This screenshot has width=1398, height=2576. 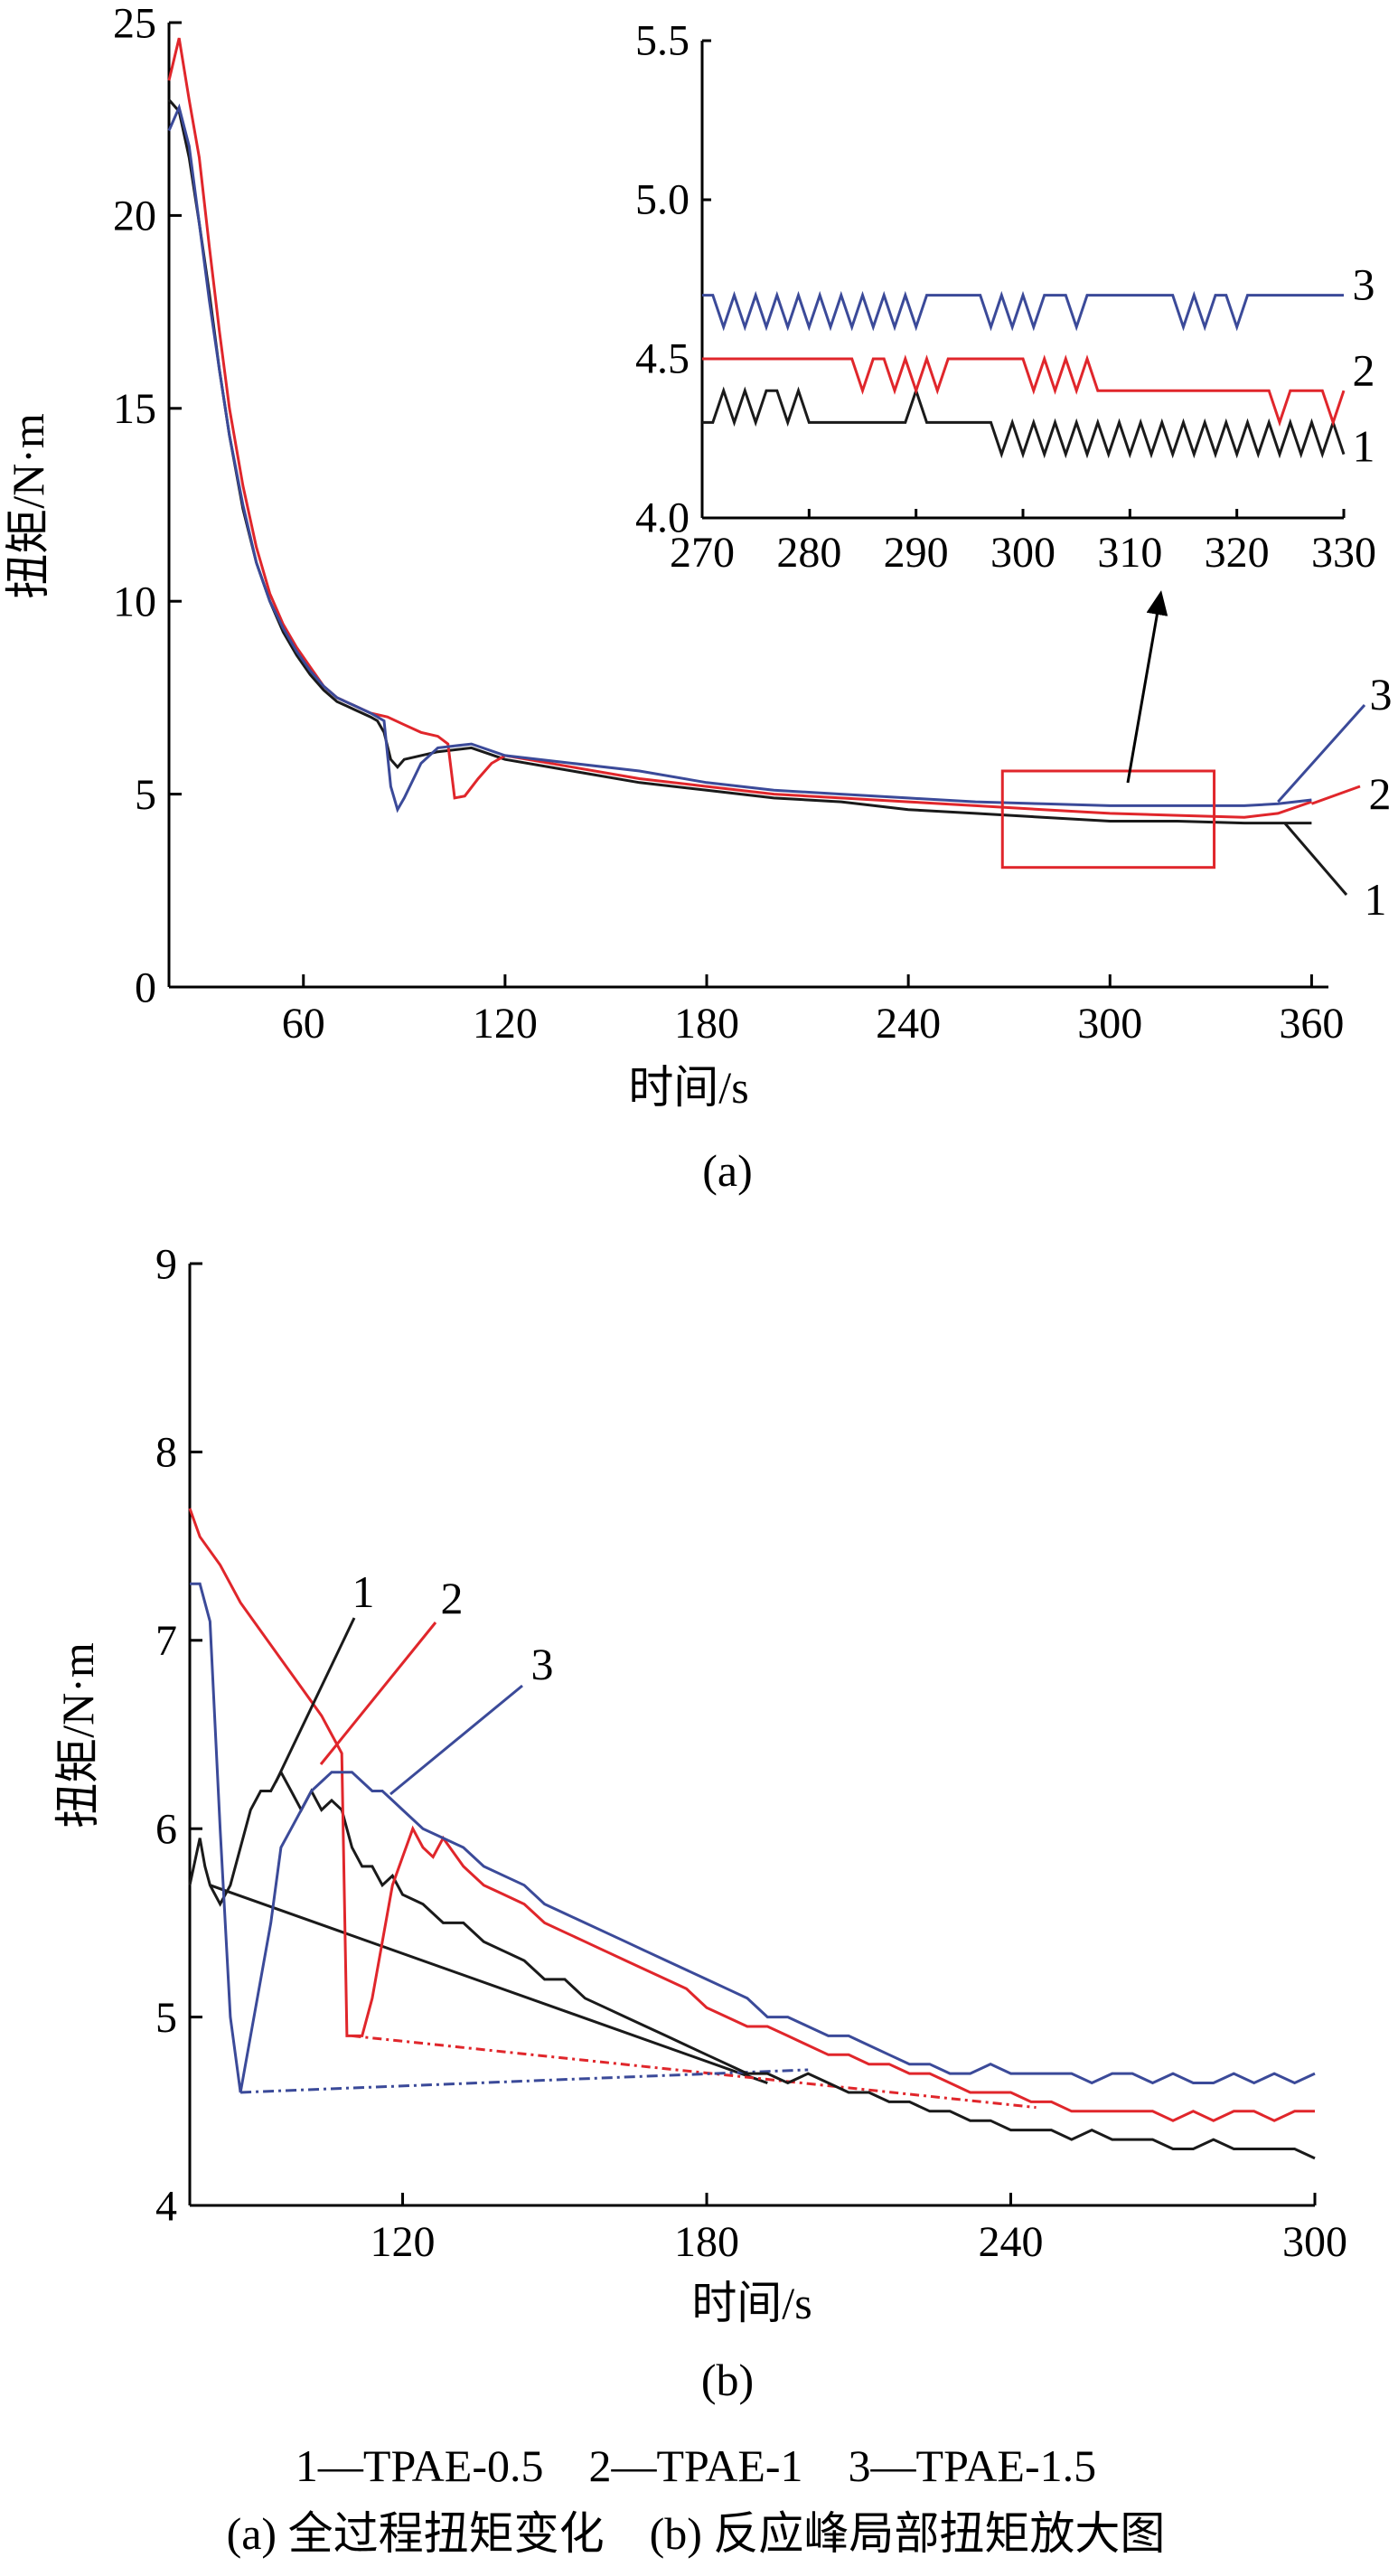 I want to click on inset-curve-labels: 3 2 1, so click(x=1364, y=365).